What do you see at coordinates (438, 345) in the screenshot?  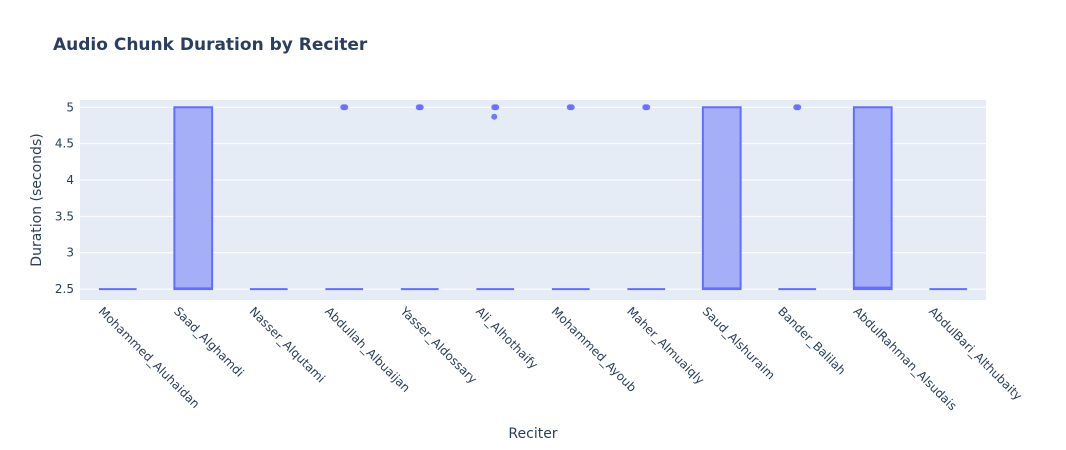 I see `x-tick-label: Yasser_Aldossary` at bounding box center [438, 345].